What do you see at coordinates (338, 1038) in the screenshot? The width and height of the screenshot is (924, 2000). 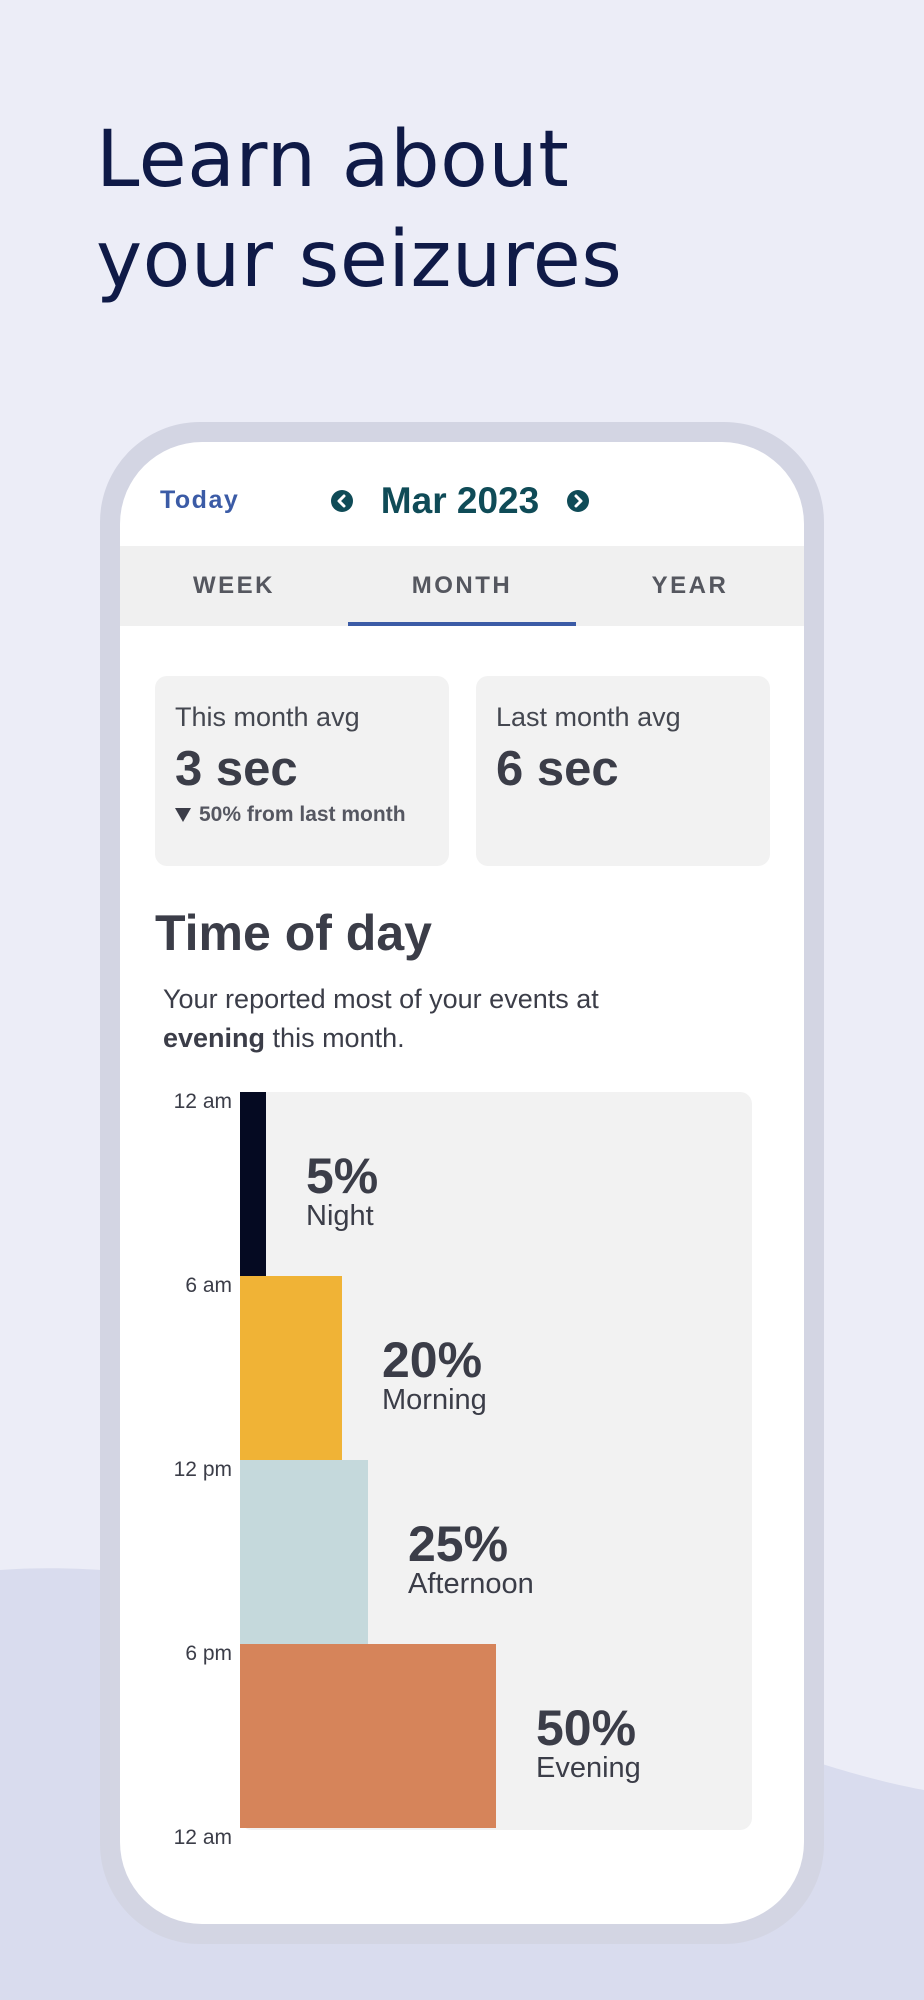 I see `desc-suffix: this month.` at bounding box center [338, 1038].